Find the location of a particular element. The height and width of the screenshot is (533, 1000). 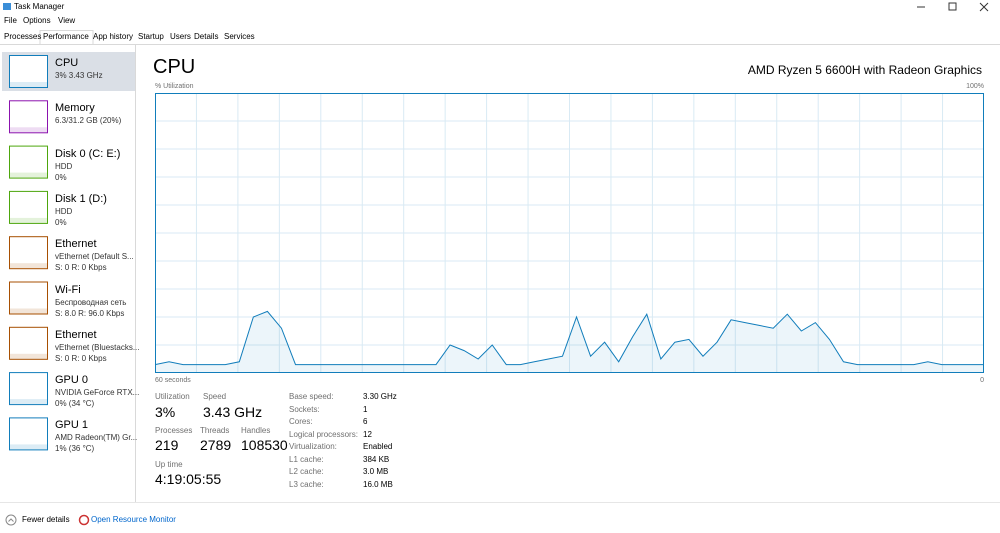

maximize-button is located at coordinates (952, 6).